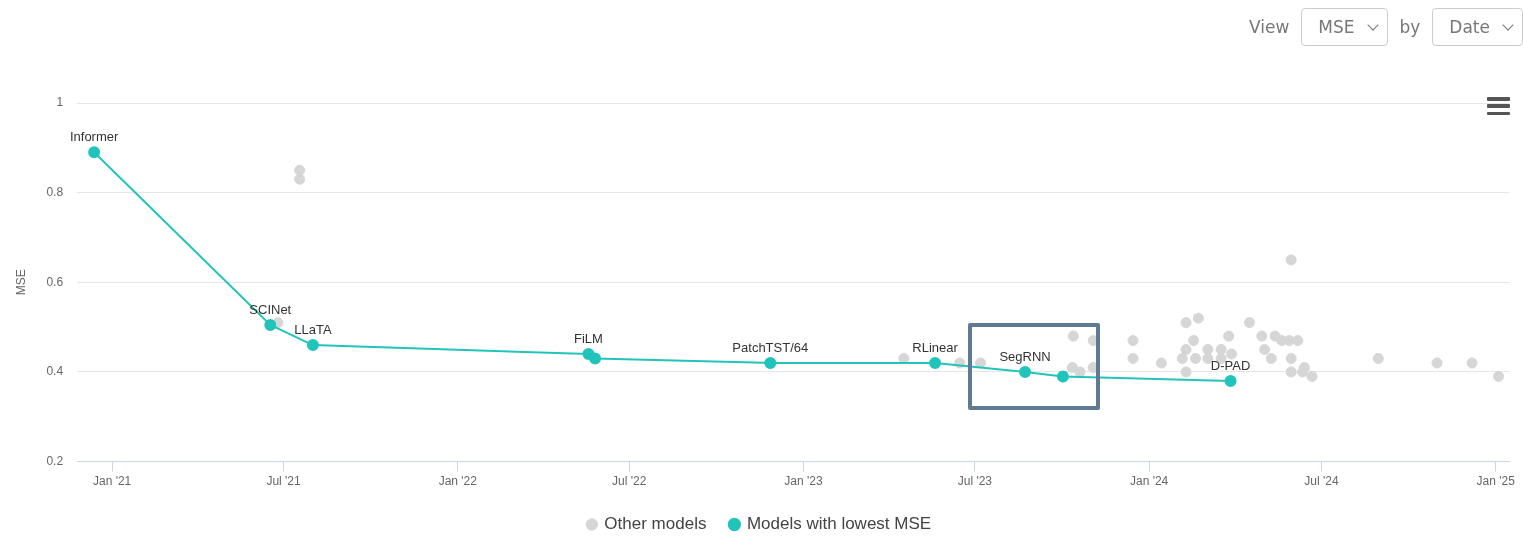 The height and width of the screenshot is (543, 1523). Describe the element at coordinates (770, 348) in the screenshot. I see `annotation: PatchTST/64` at that location.